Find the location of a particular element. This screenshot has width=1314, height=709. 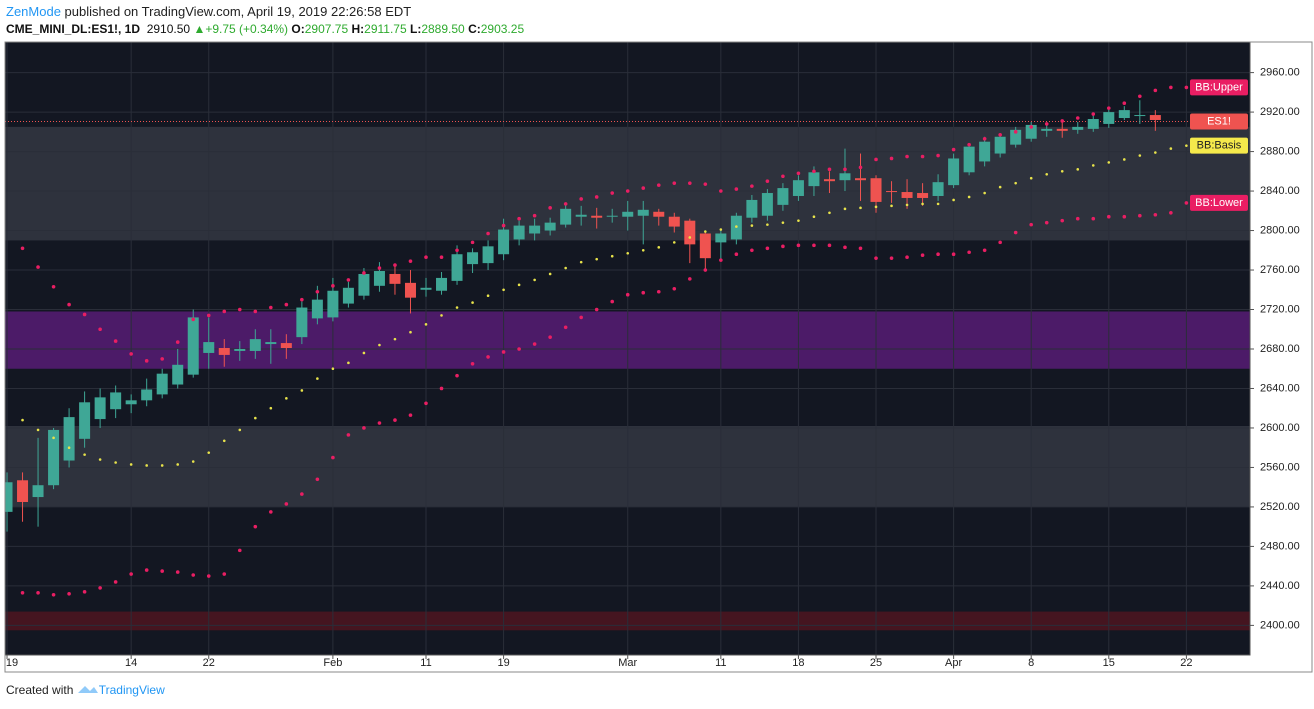

x-tick-label: 14 is located at coordinates (131, 663).